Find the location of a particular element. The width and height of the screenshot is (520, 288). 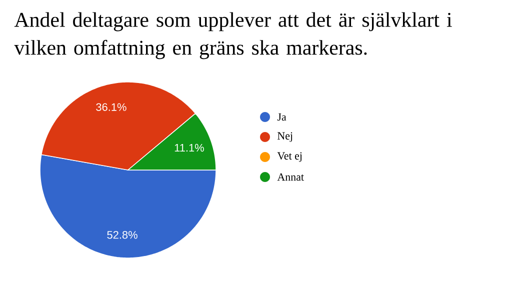

legend-label: Nej is located at coordinates (285, 137).